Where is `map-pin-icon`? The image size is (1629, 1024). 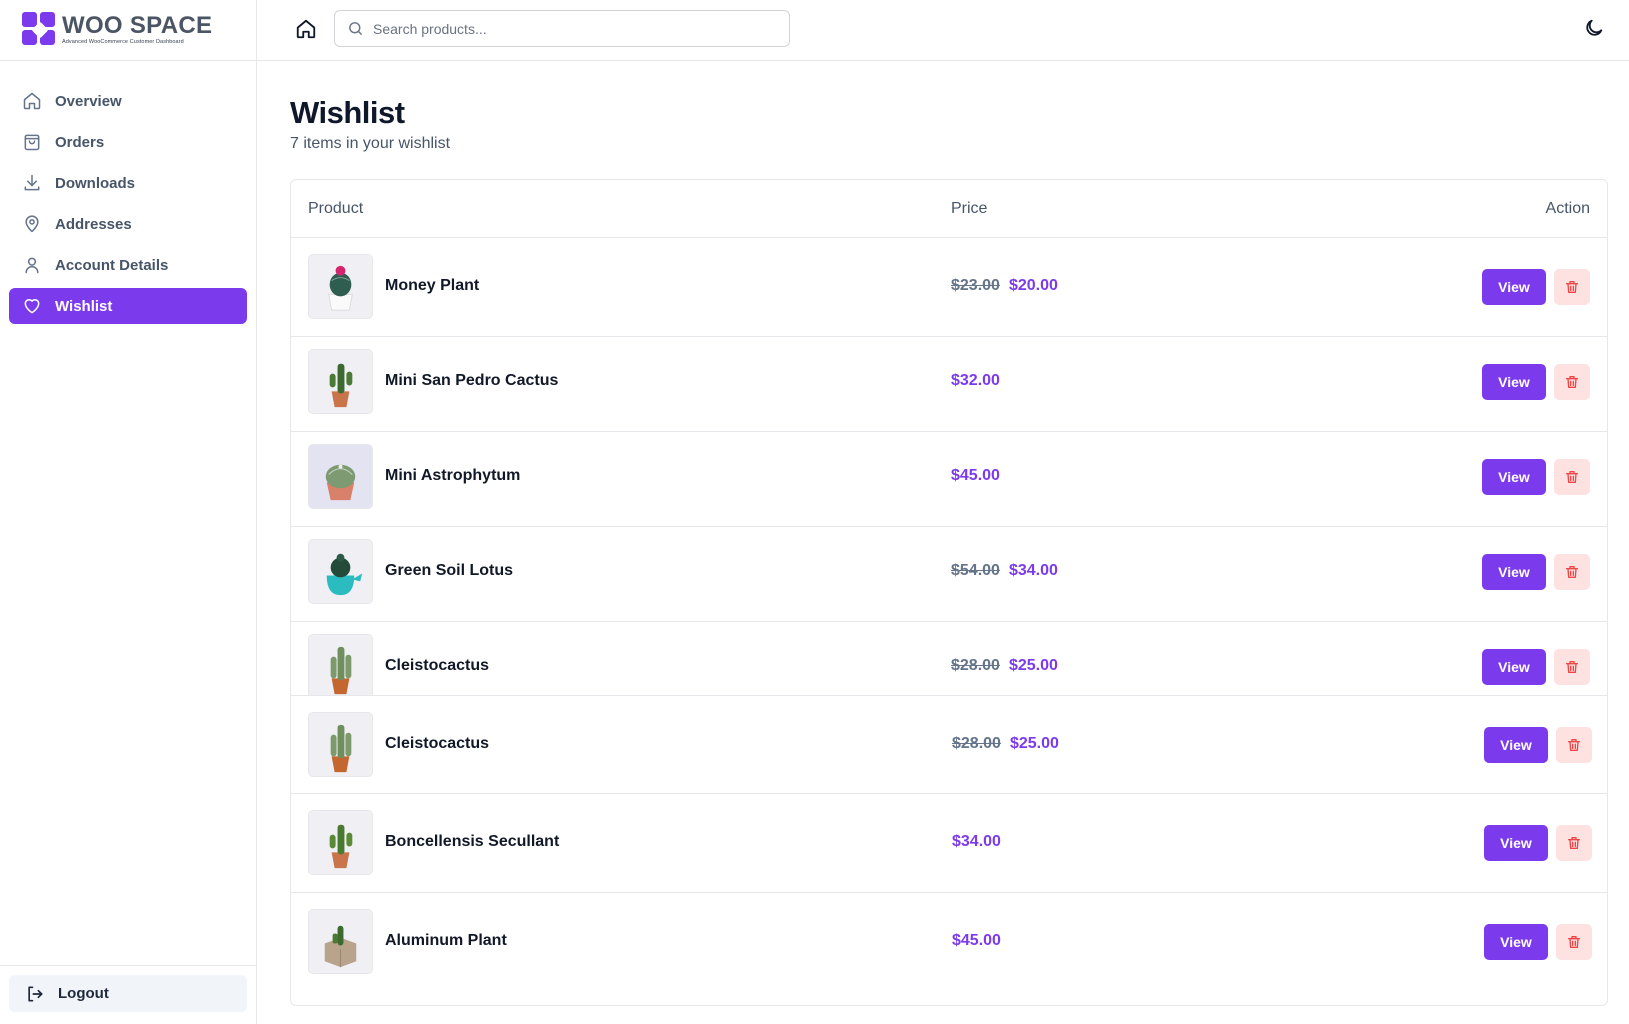 map-pin-icon is located at coordinates (32, 224).